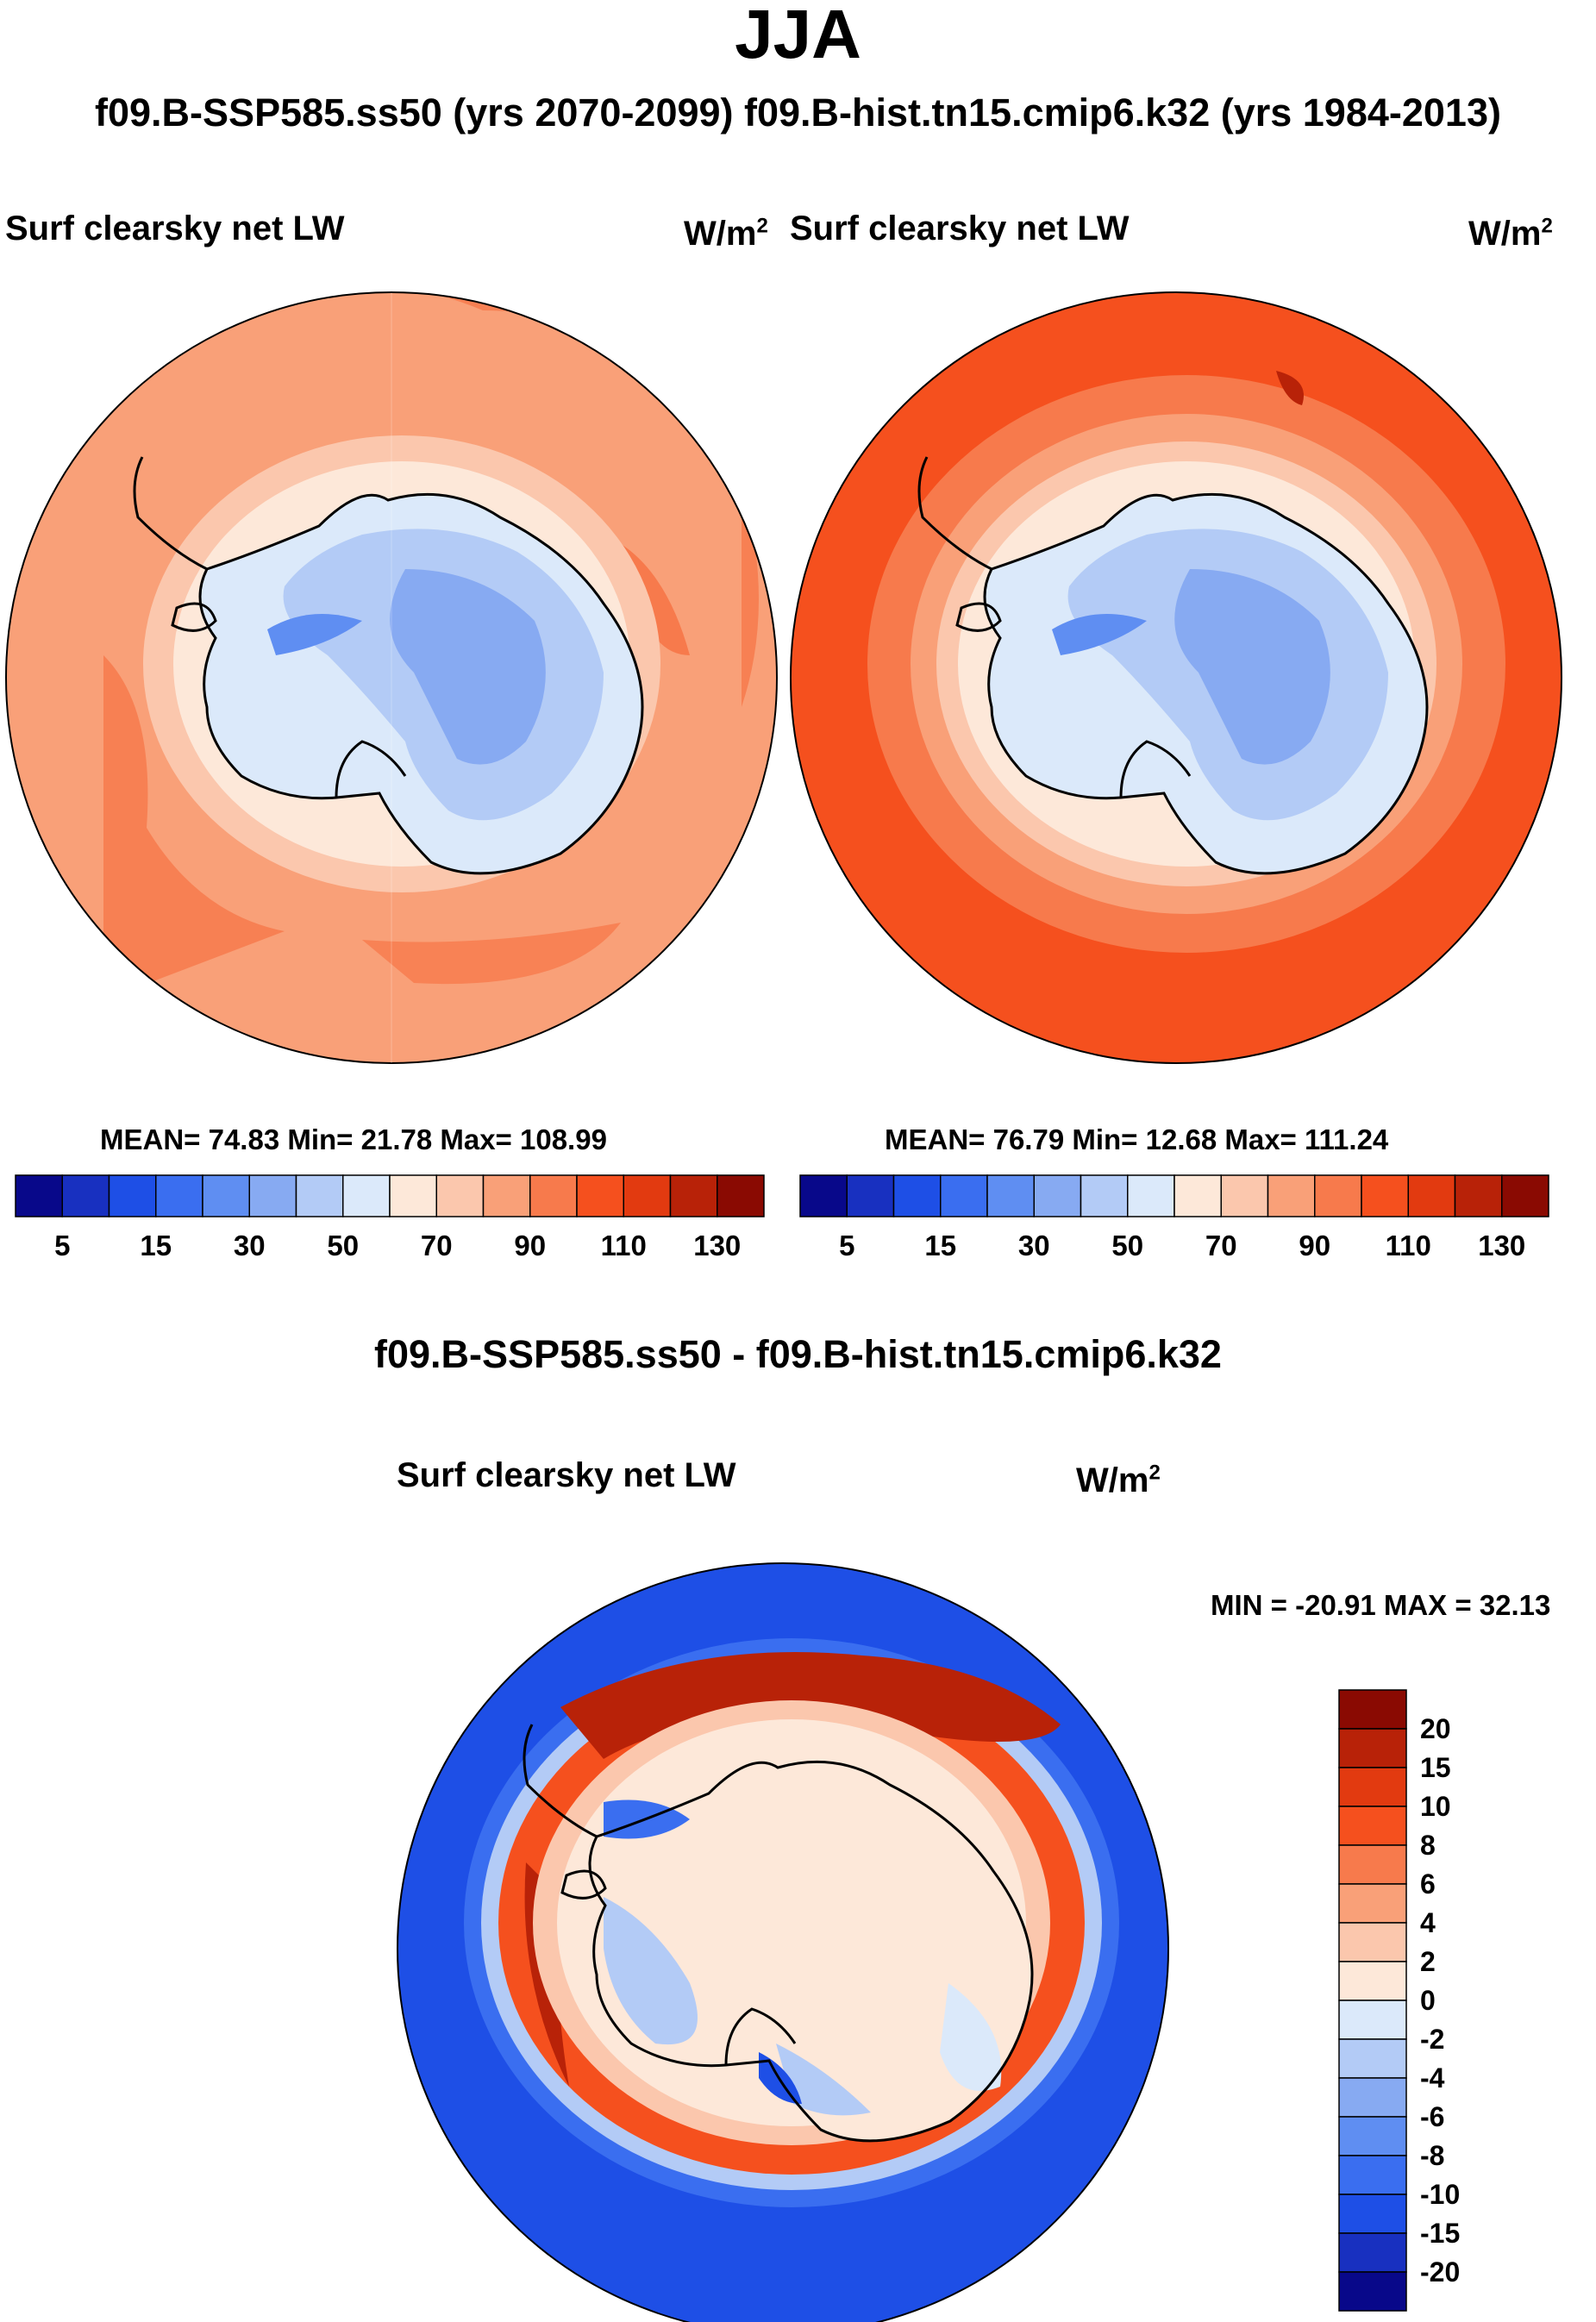 This screenshot has width=1596, height=2322. Describe the element at coordinates (1034, 1245) in the screenshot. I see `colorbar-tick-label: 30` at that location.